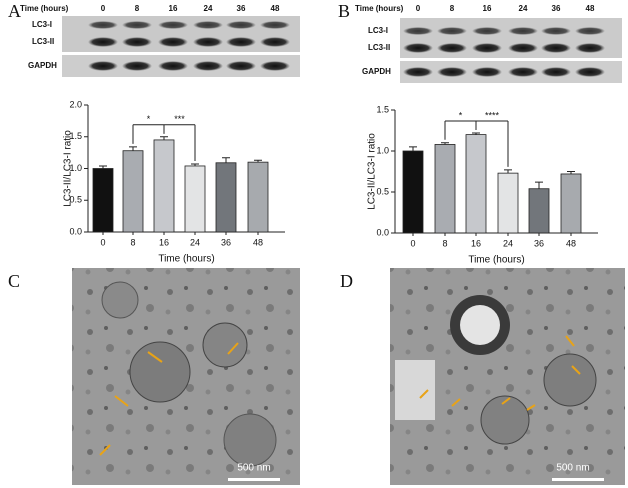 This screenshot has height=488, width=628. I want to click on time-label: Time (hours), so click(44, 8).